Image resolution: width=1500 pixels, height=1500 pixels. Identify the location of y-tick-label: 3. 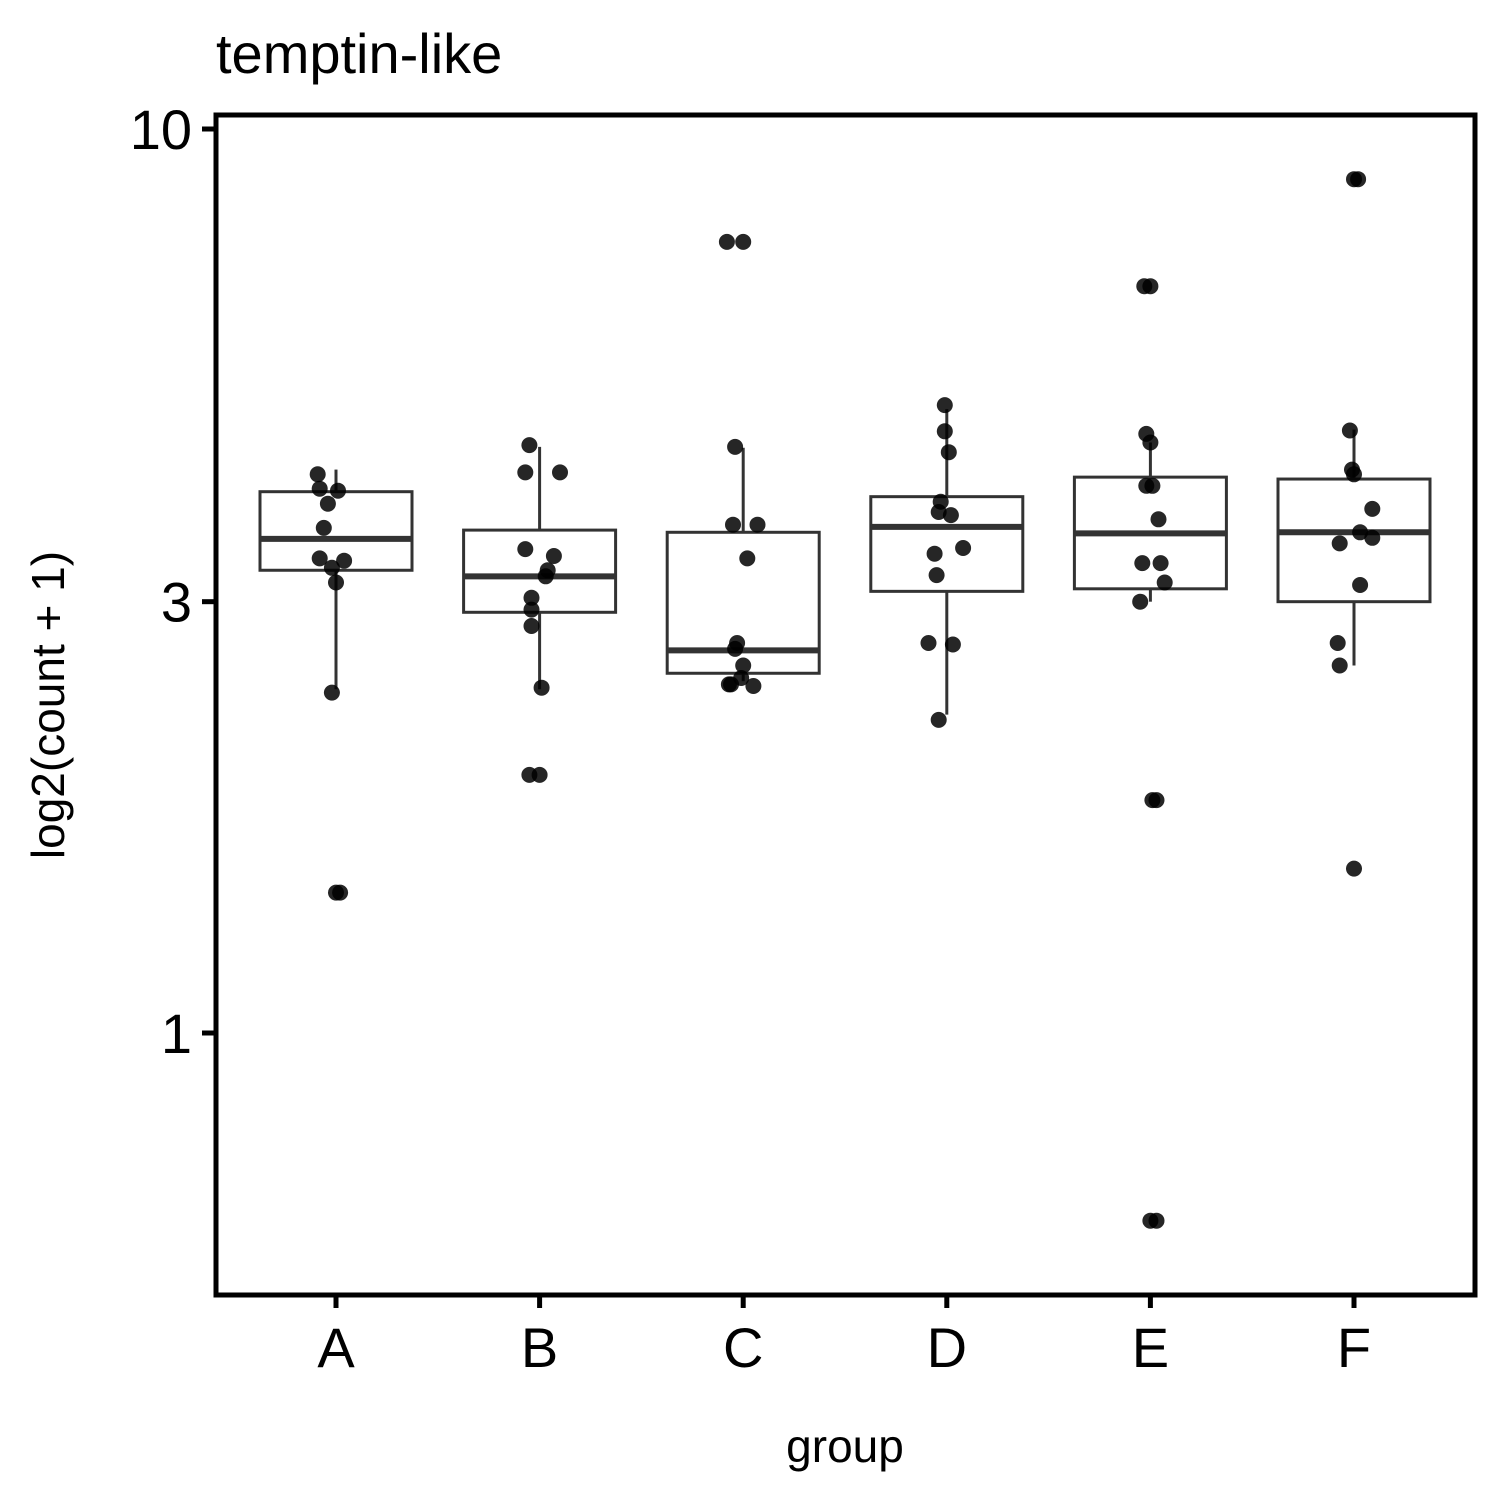
(176, 602).